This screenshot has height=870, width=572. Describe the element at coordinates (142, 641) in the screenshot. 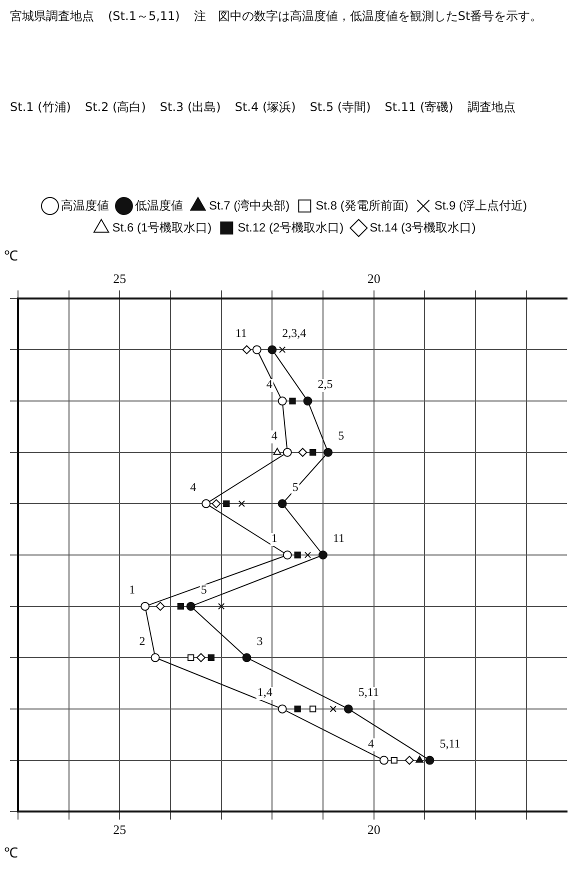

I see `annotation: 2` at that location.